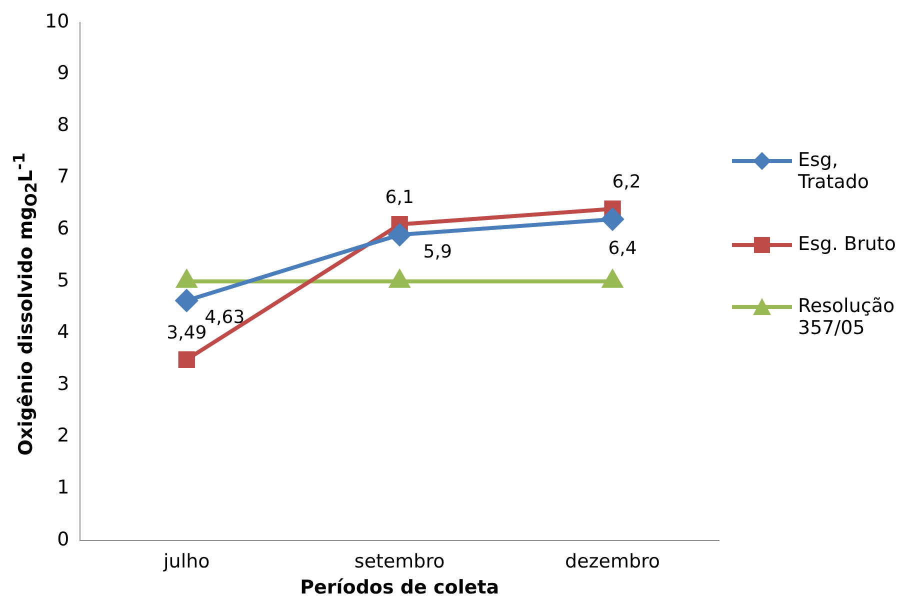 The height and width of the screenshot is (613, 917). What do you see at coordinates (63, 280) in the screenshot?
I see `y-tick-label: 5` at bounding box center [63, 280].